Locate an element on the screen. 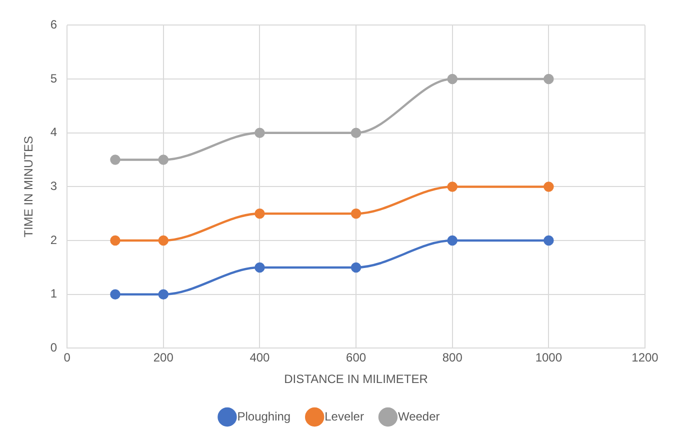 This screenshot has height=445, width=683. x-tick-label: 200 is located at coordinates (163, 357).